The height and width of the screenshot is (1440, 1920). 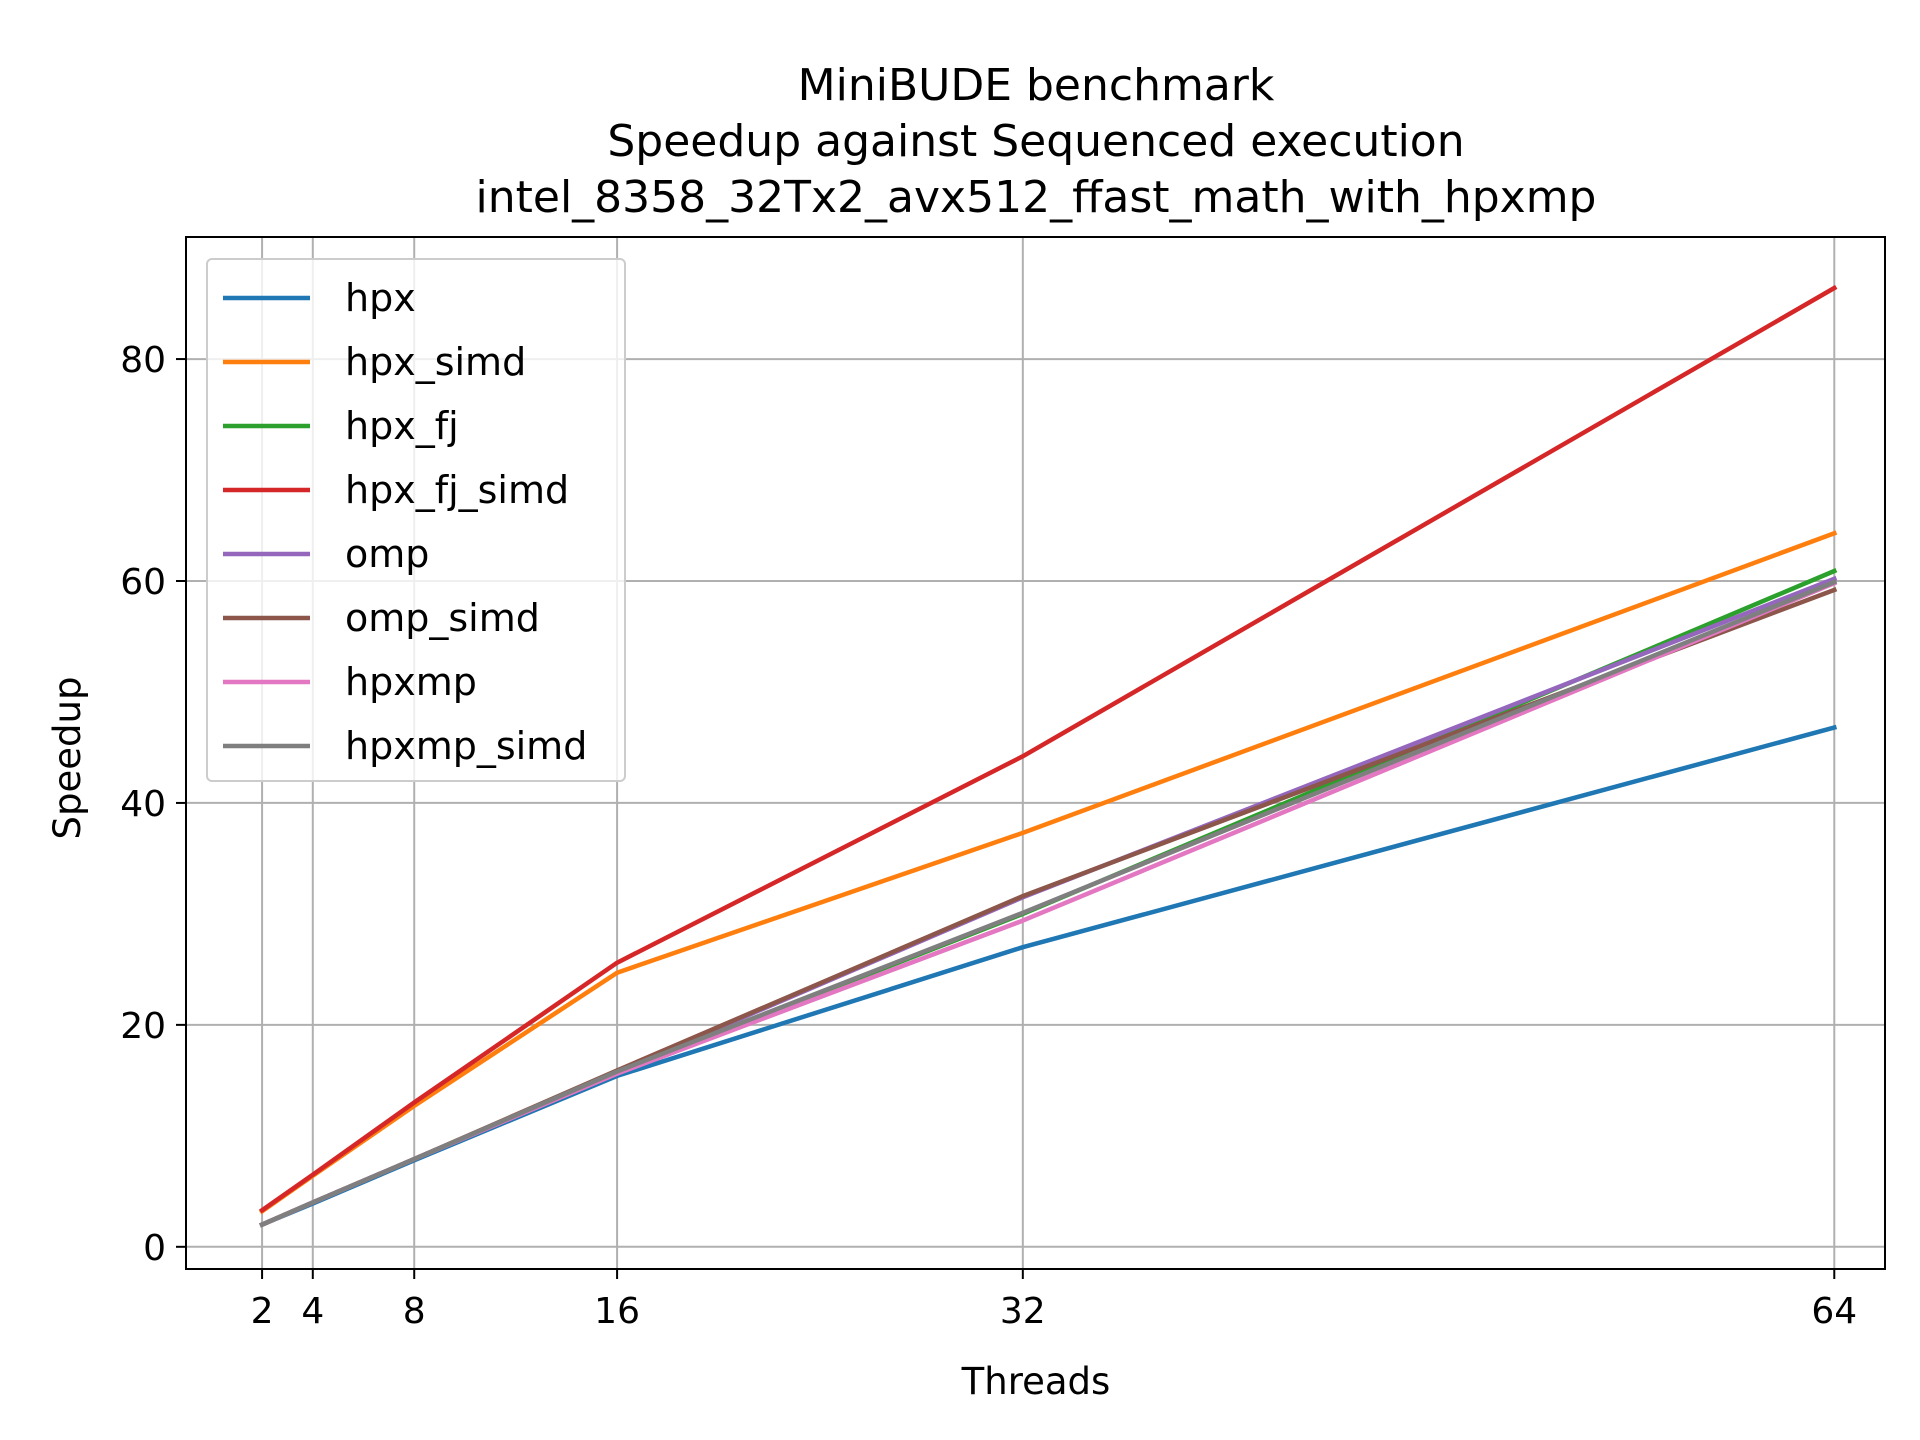 I want to click on y-tick-label-60: 60, so click(x=143, y=582).